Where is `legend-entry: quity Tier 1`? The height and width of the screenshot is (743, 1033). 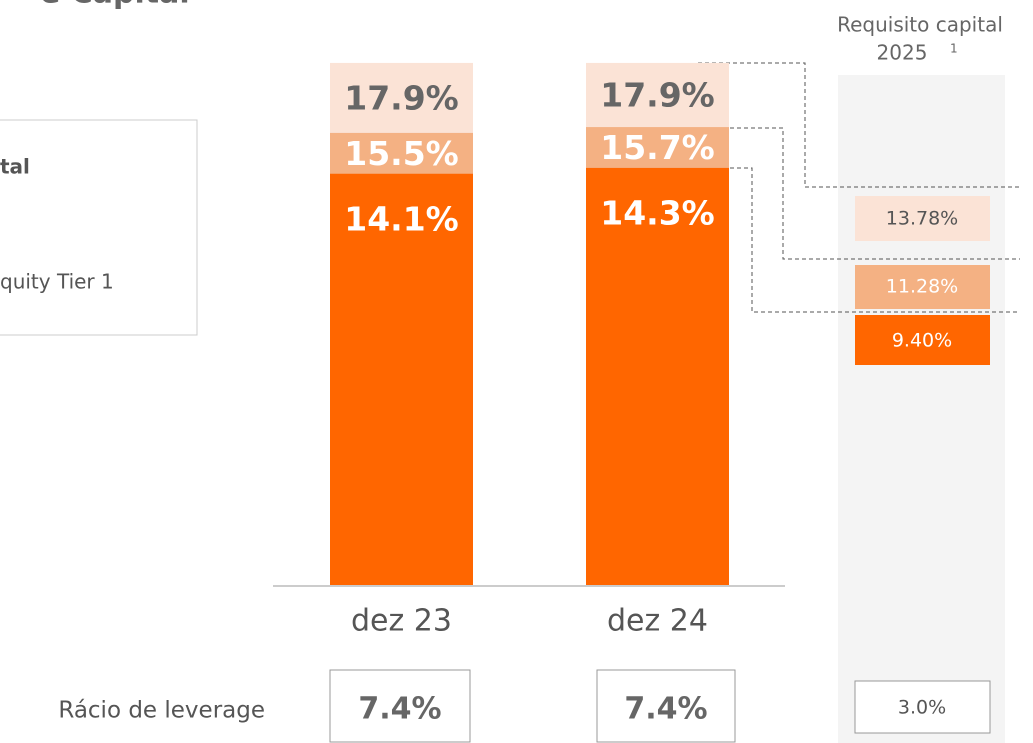 legend-entry: quity Tier 1 is located at coordinates (57, 282).